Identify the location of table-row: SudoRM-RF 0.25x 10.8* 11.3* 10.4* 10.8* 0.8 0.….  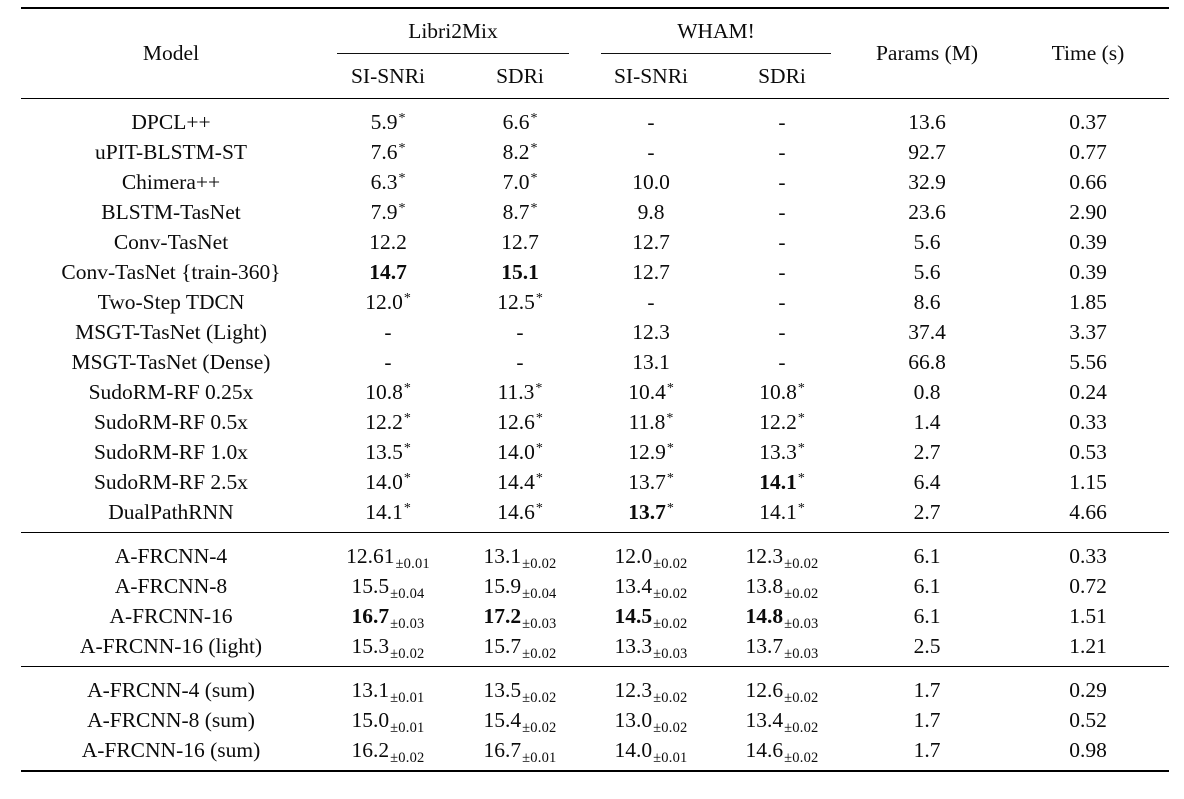
(595, 392).